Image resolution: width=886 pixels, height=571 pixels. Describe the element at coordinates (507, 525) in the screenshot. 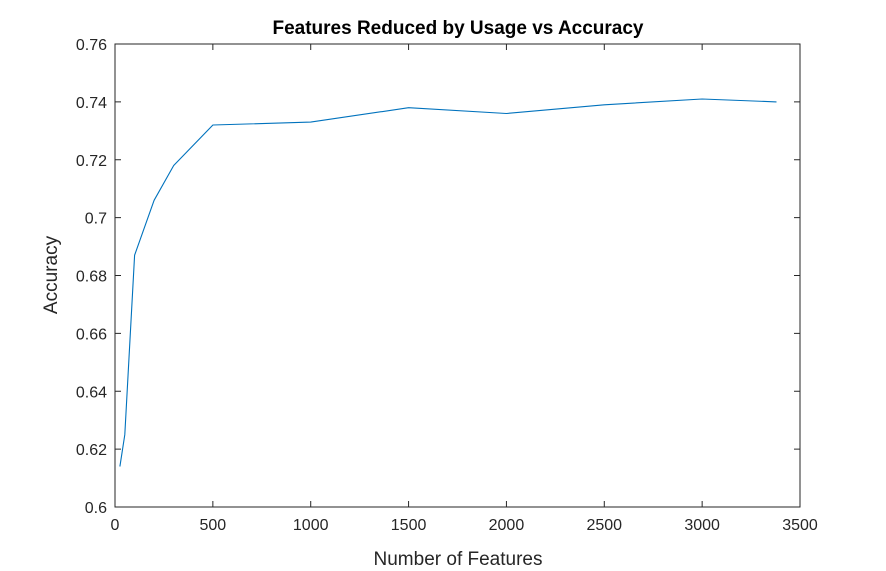

I see `x-tick-label: 2000` at that location.